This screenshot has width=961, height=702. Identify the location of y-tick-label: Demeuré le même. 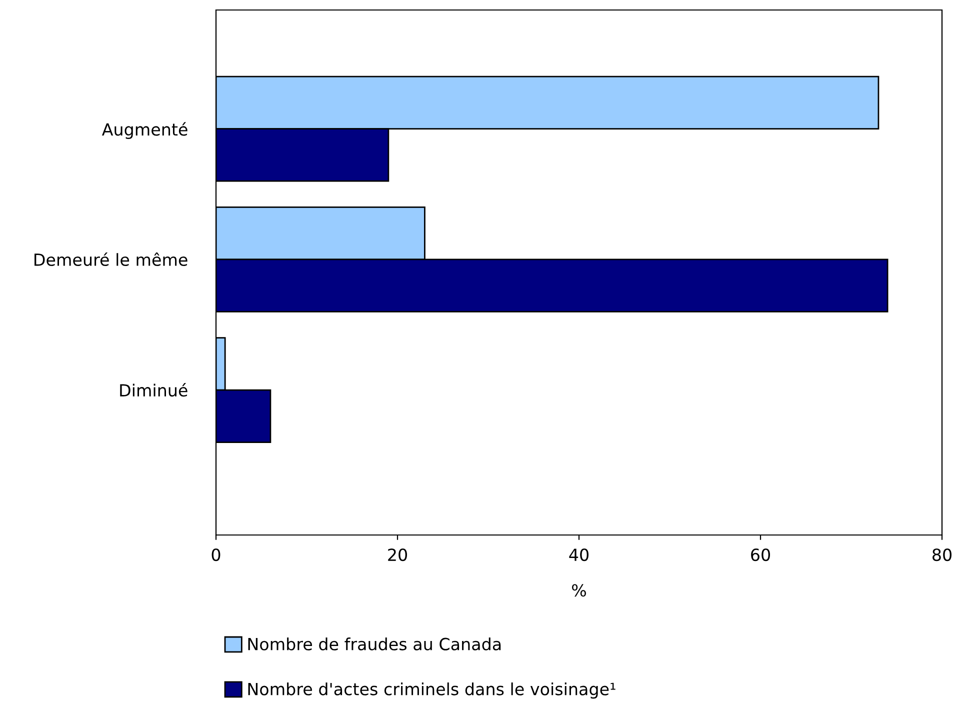
(111, 259).